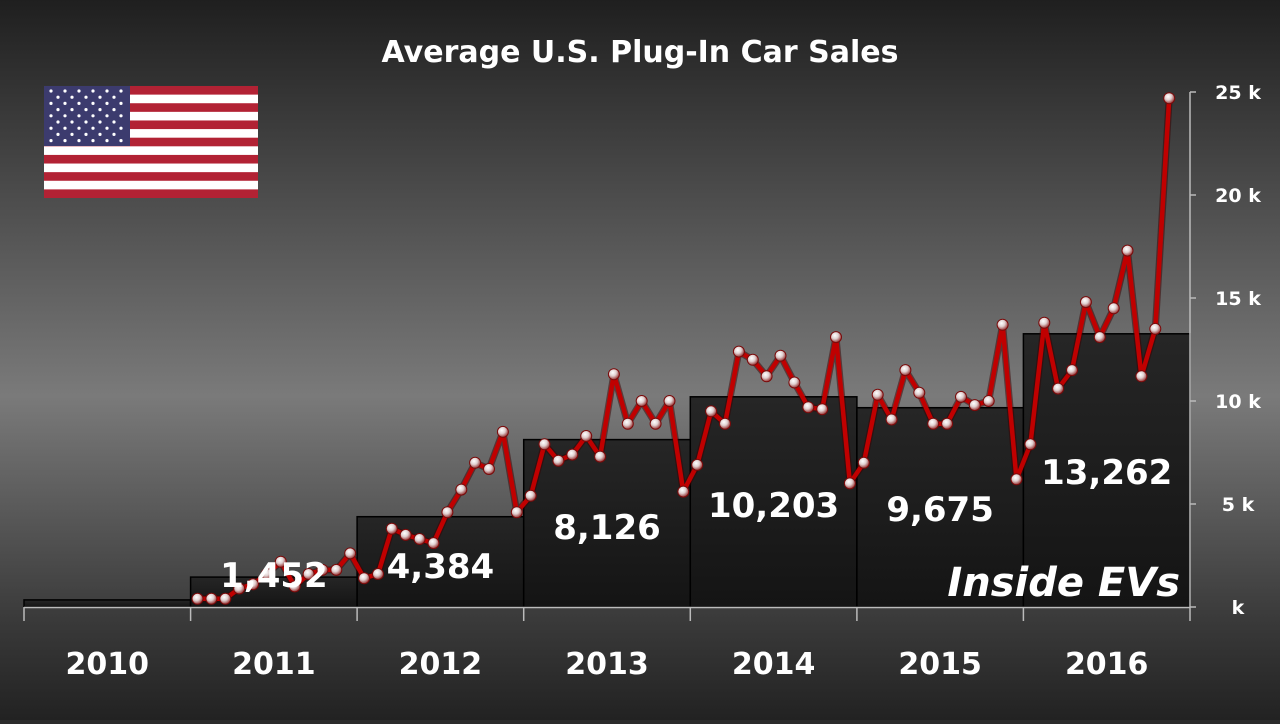 The image size is (1280, 724). What do you see at coordinates (1238, 196) in the screenshot?
I see `y-tick-label: 20 k` at bounding box center [1238, 196].